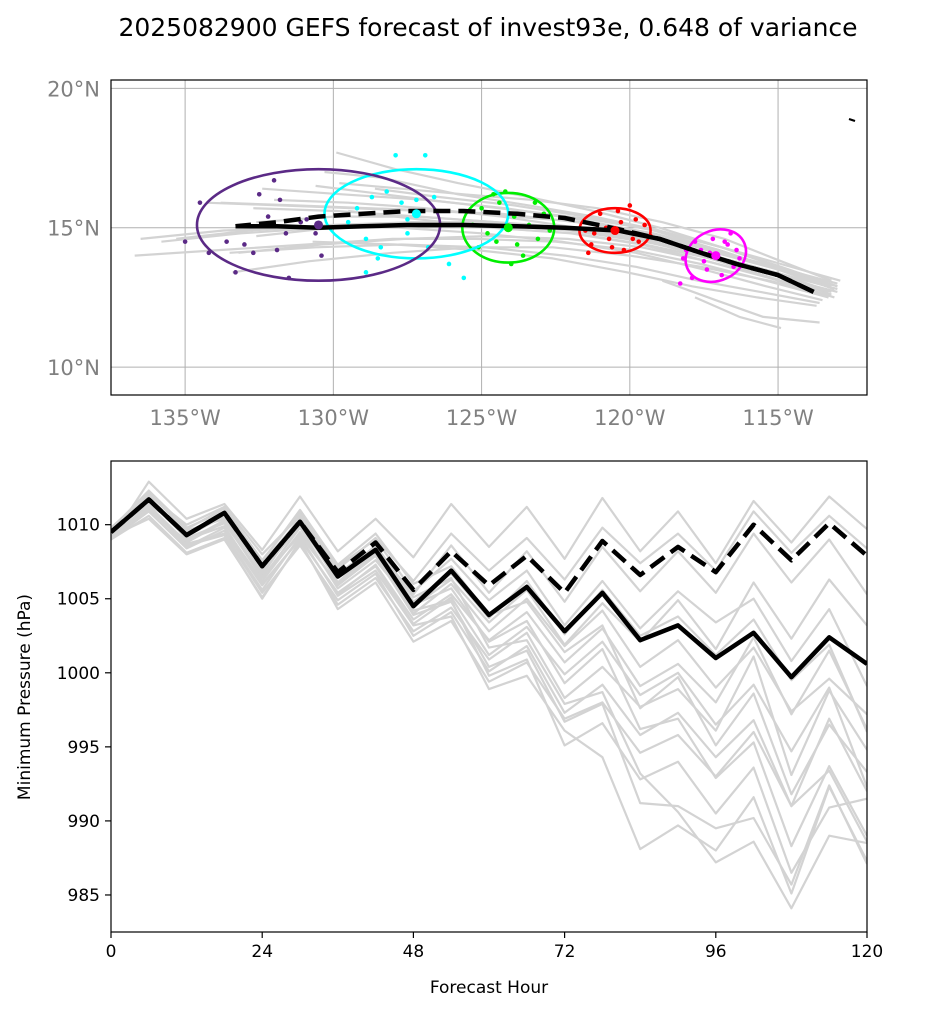 This screenshot has width=934, height=1012. I want to click on mean-pressure-lines, so click(489, 588).